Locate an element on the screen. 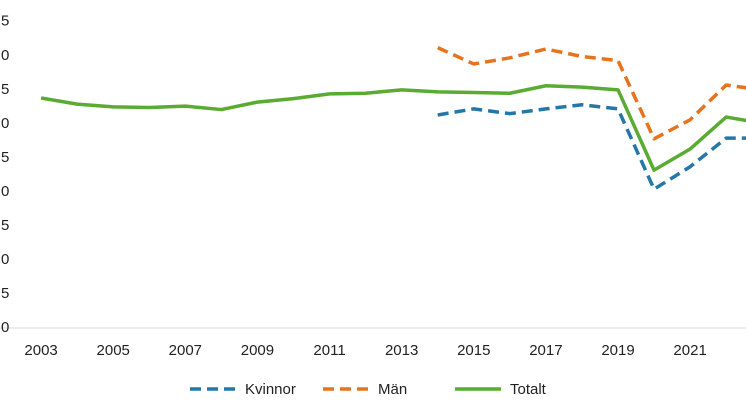  x-tick-label: 2011 is located at coordinates (329, 350).